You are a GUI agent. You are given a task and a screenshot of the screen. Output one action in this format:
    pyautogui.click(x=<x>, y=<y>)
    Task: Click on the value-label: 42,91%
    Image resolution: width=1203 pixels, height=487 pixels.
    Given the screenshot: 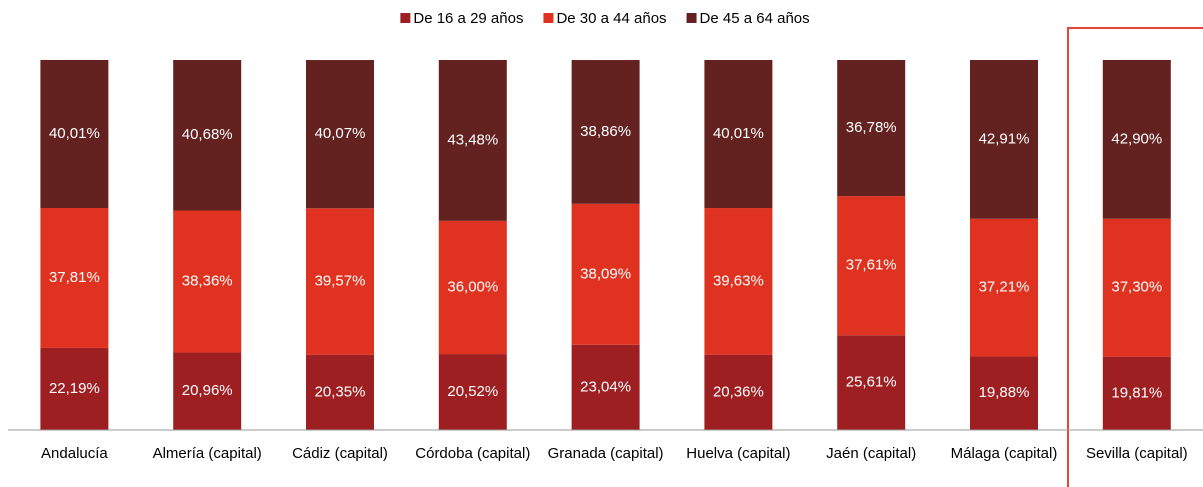 What is the action you would take?
    pyautogui.click(x=1004, y=138)
    